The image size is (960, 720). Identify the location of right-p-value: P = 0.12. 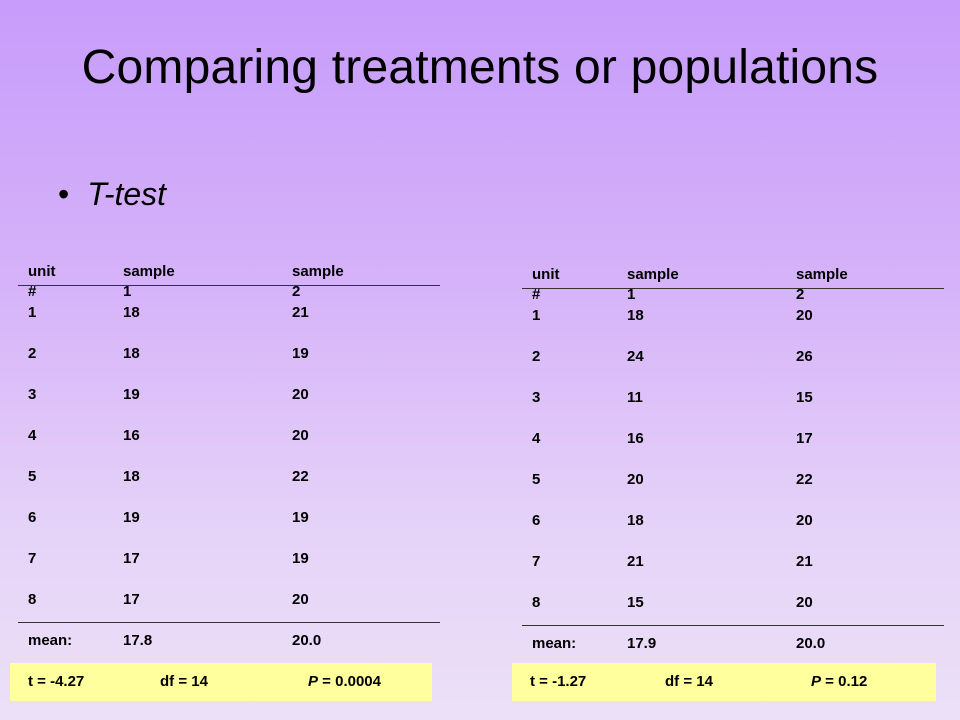
(839, 682).